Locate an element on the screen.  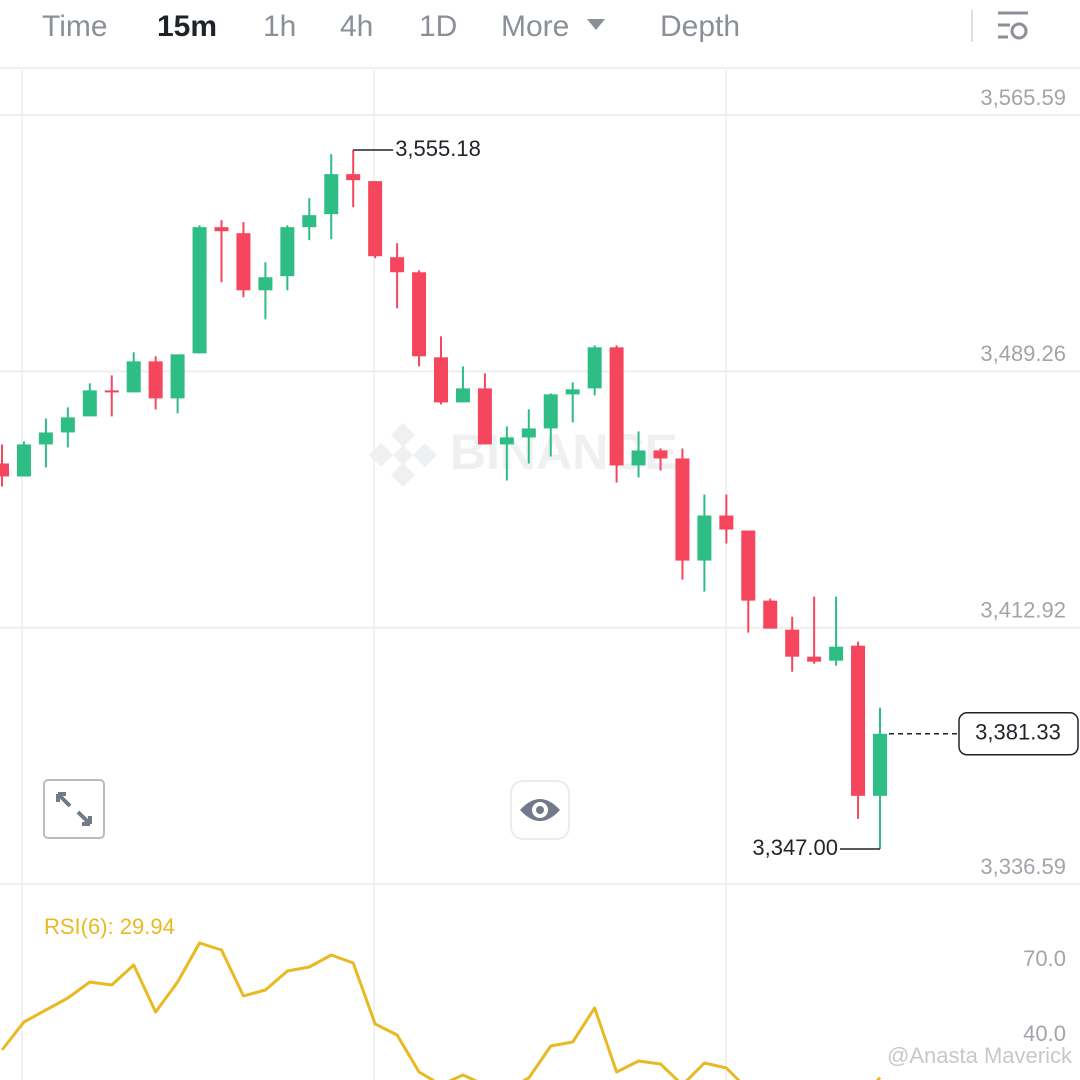
settings-icon is located at coordinates (1013, 25).